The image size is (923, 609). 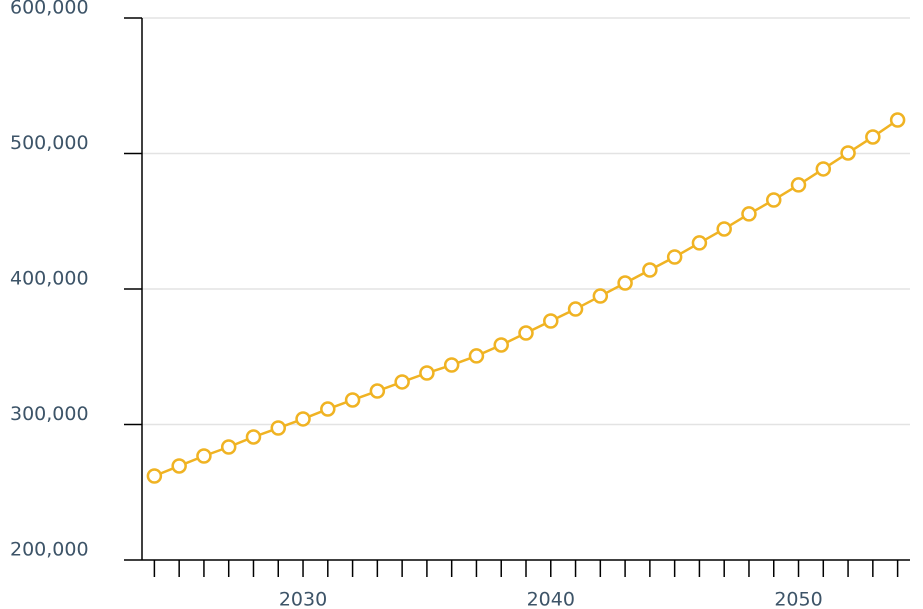 I want to click on y-tick-label: 400,000, so click(x=49, y=279).